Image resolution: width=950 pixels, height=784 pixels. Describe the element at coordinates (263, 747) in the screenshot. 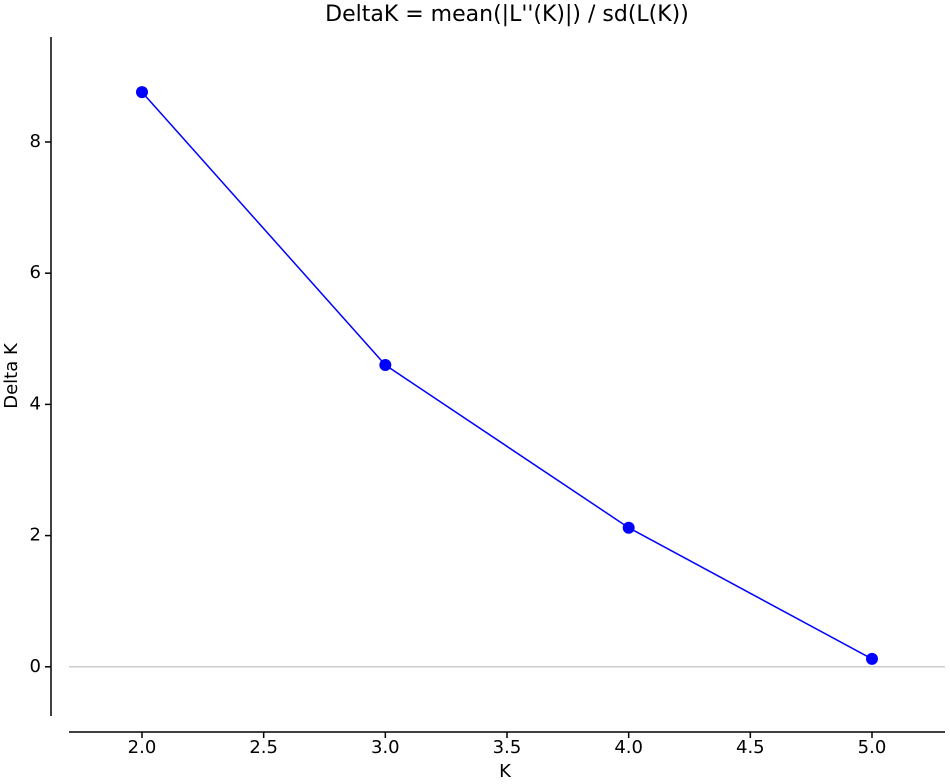

I see `x-tick-label: 2.5` at that location.